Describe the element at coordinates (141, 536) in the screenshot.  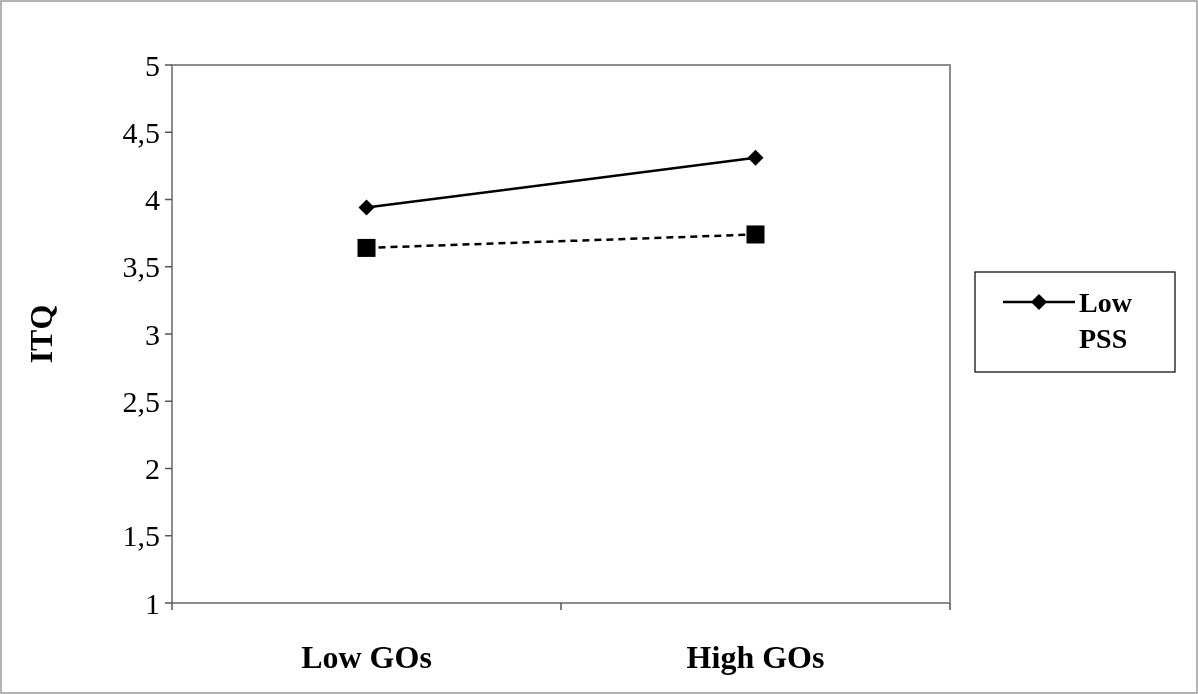
I see `y-tick-label: 1,5` at that location.